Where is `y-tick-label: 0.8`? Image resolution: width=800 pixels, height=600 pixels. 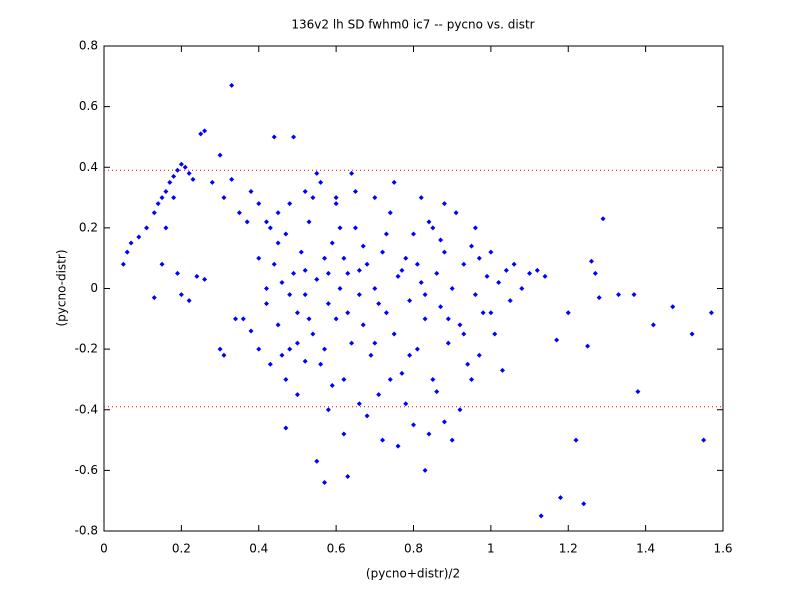
y-tick-label: 0.8 is located at coordinates (88, 46).